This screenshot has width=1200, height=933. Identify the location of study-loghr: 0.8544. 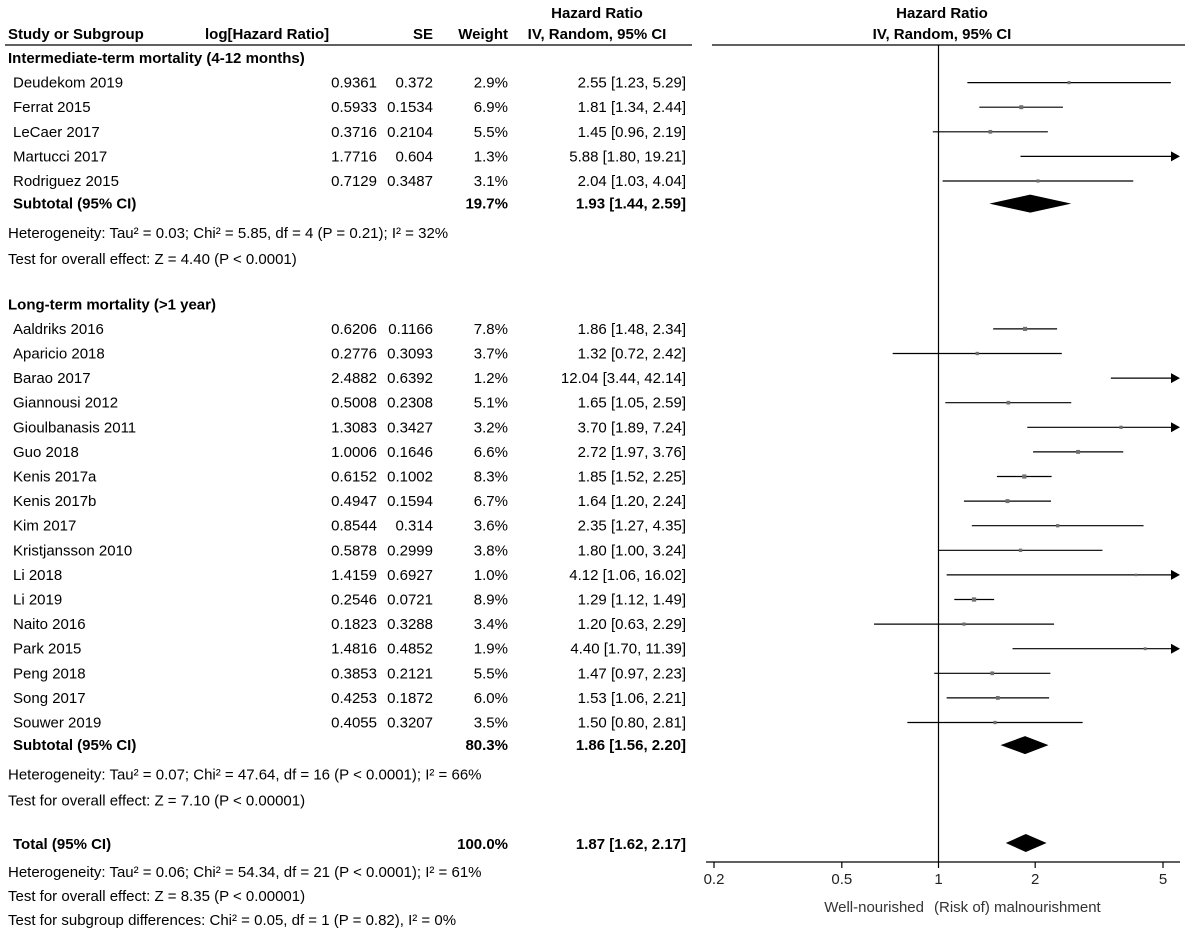
(354, 526).